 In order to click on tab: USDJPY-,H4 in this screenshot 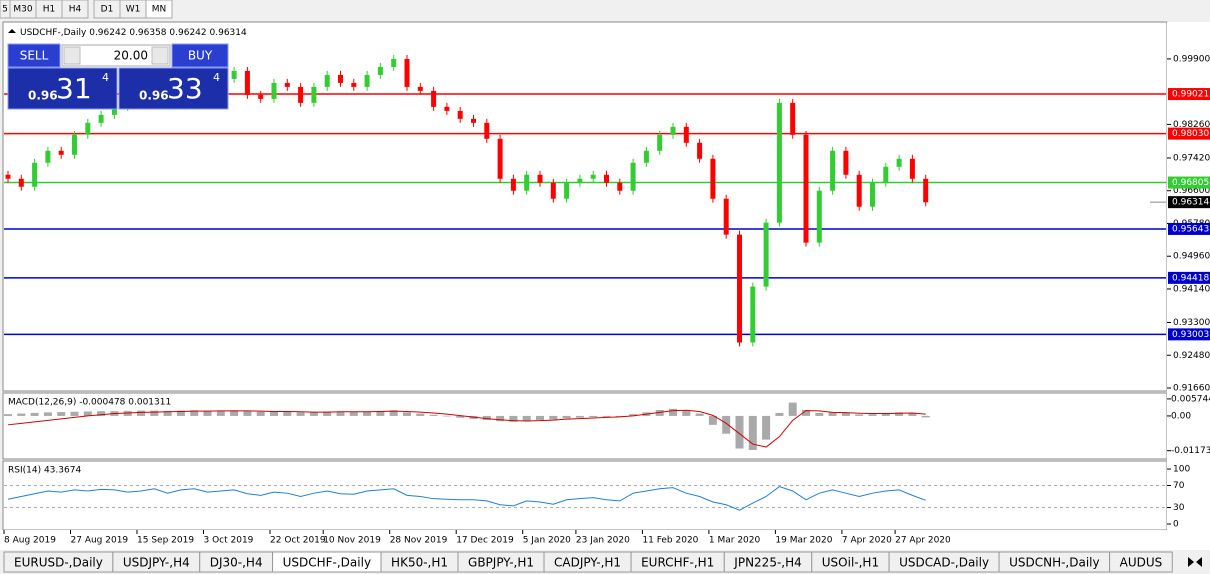, I will do `click(156, 562)`.